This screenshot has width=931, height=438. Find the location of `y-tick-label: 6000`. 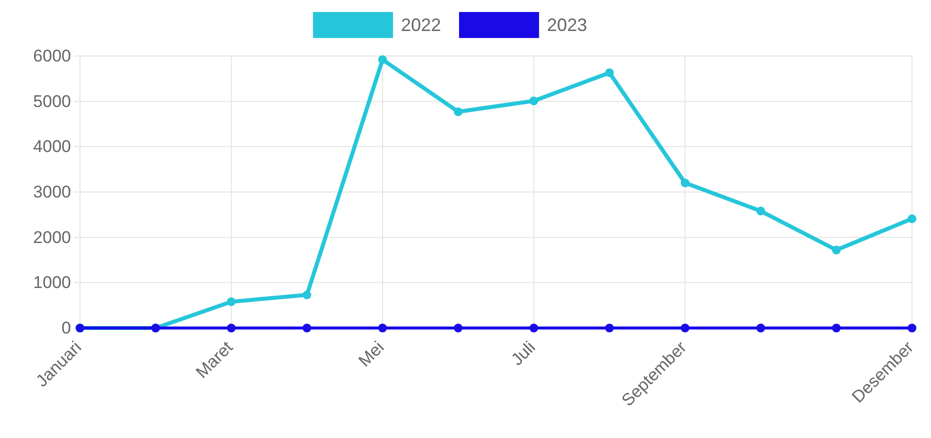

y-tick-label: 6000 is located at coordinates (52, 56).